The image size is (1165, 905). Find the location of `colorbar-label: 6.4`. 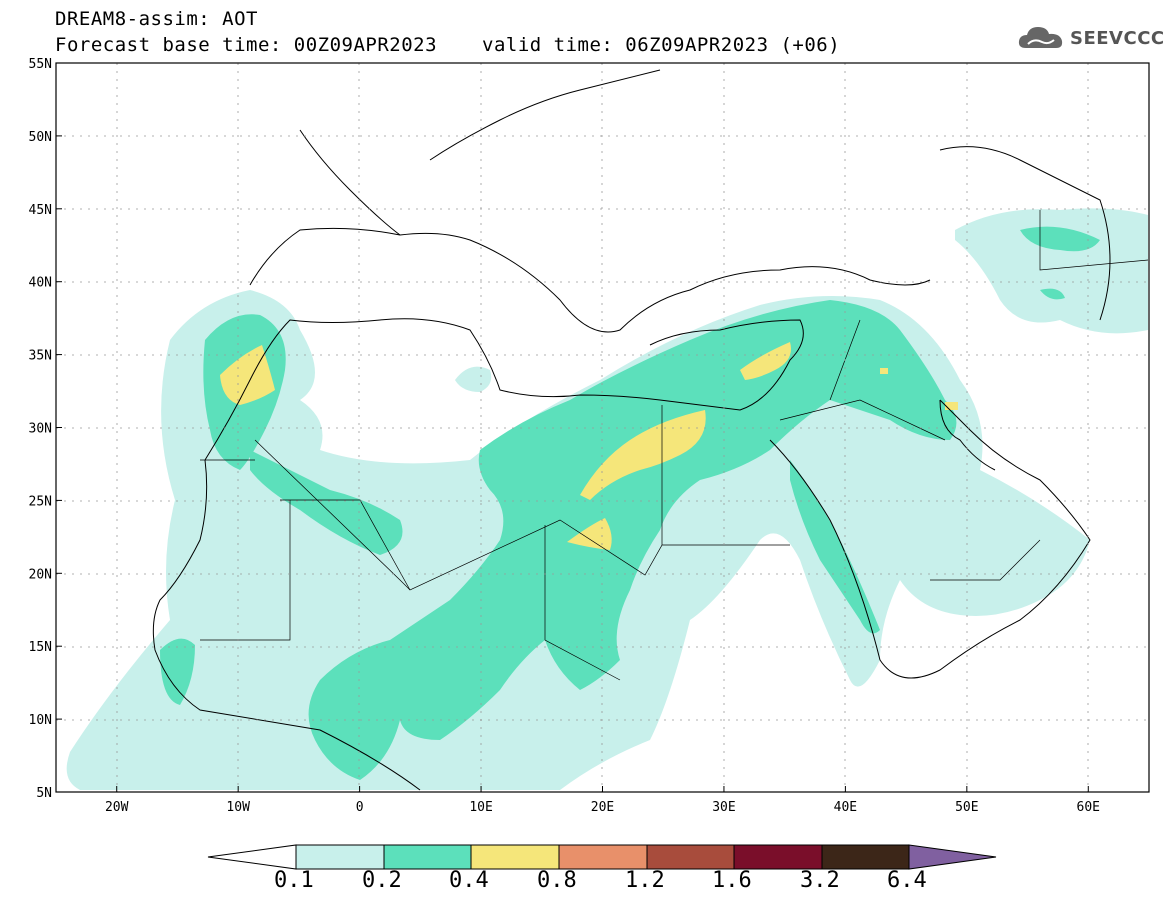

colorbar-label: 6.4 is located at coordinates (907, 880).